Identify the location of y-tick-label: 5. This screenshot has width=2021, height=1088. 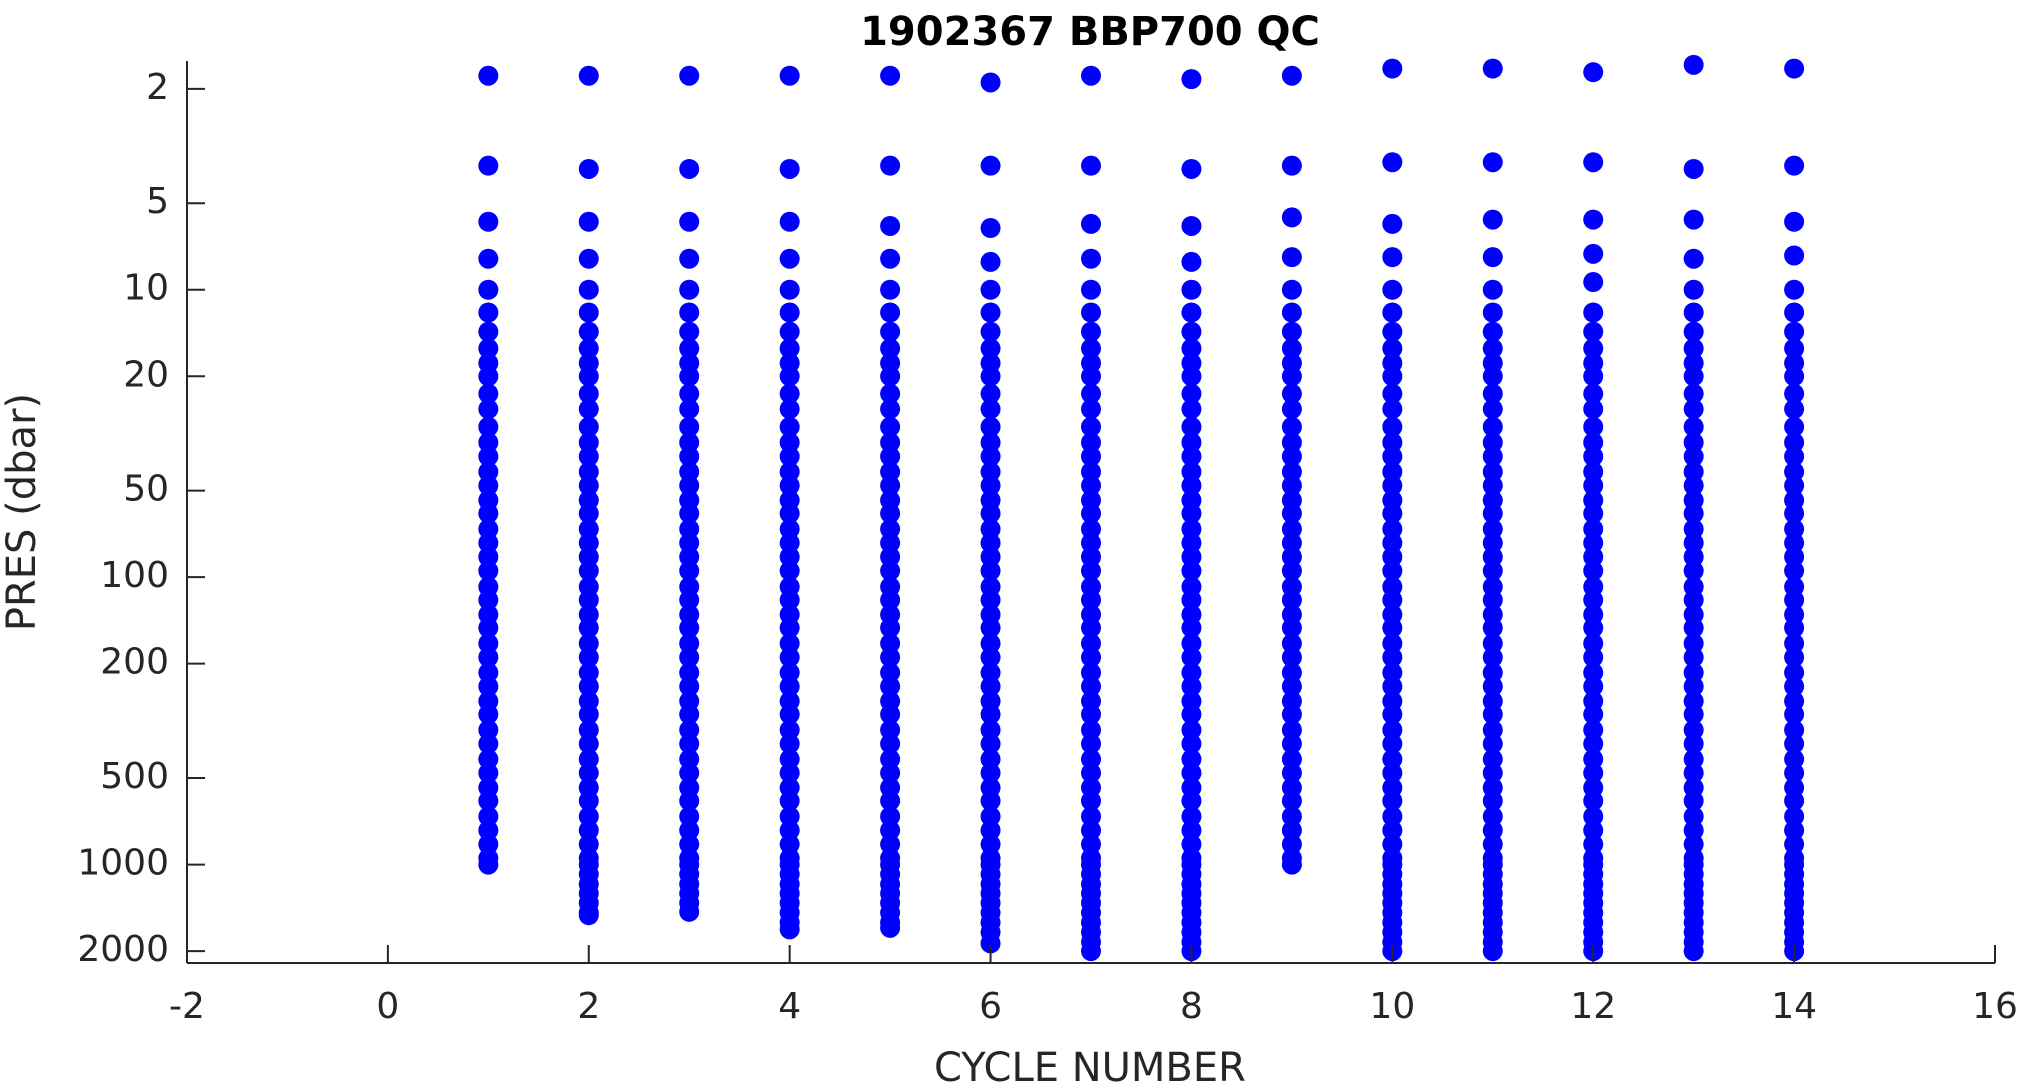
(157, 201).